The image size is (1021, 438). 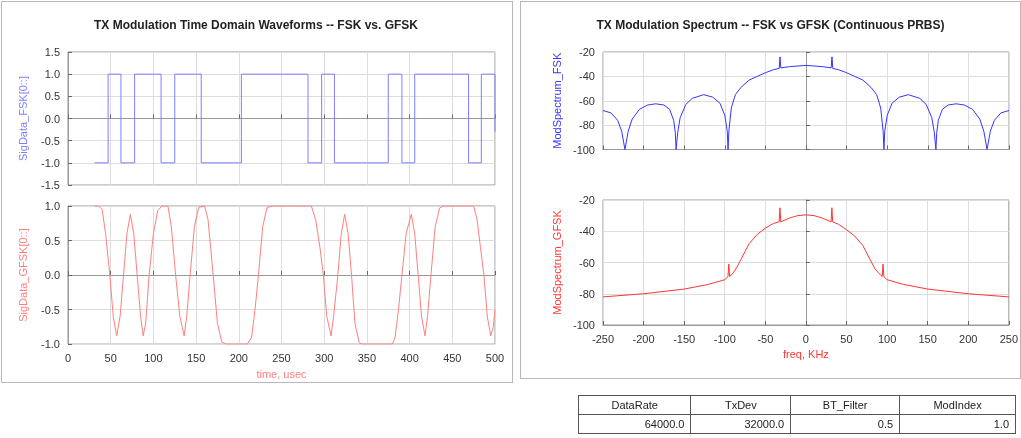 I want to click on text: BT_Filter, so click(x=845, y=405).